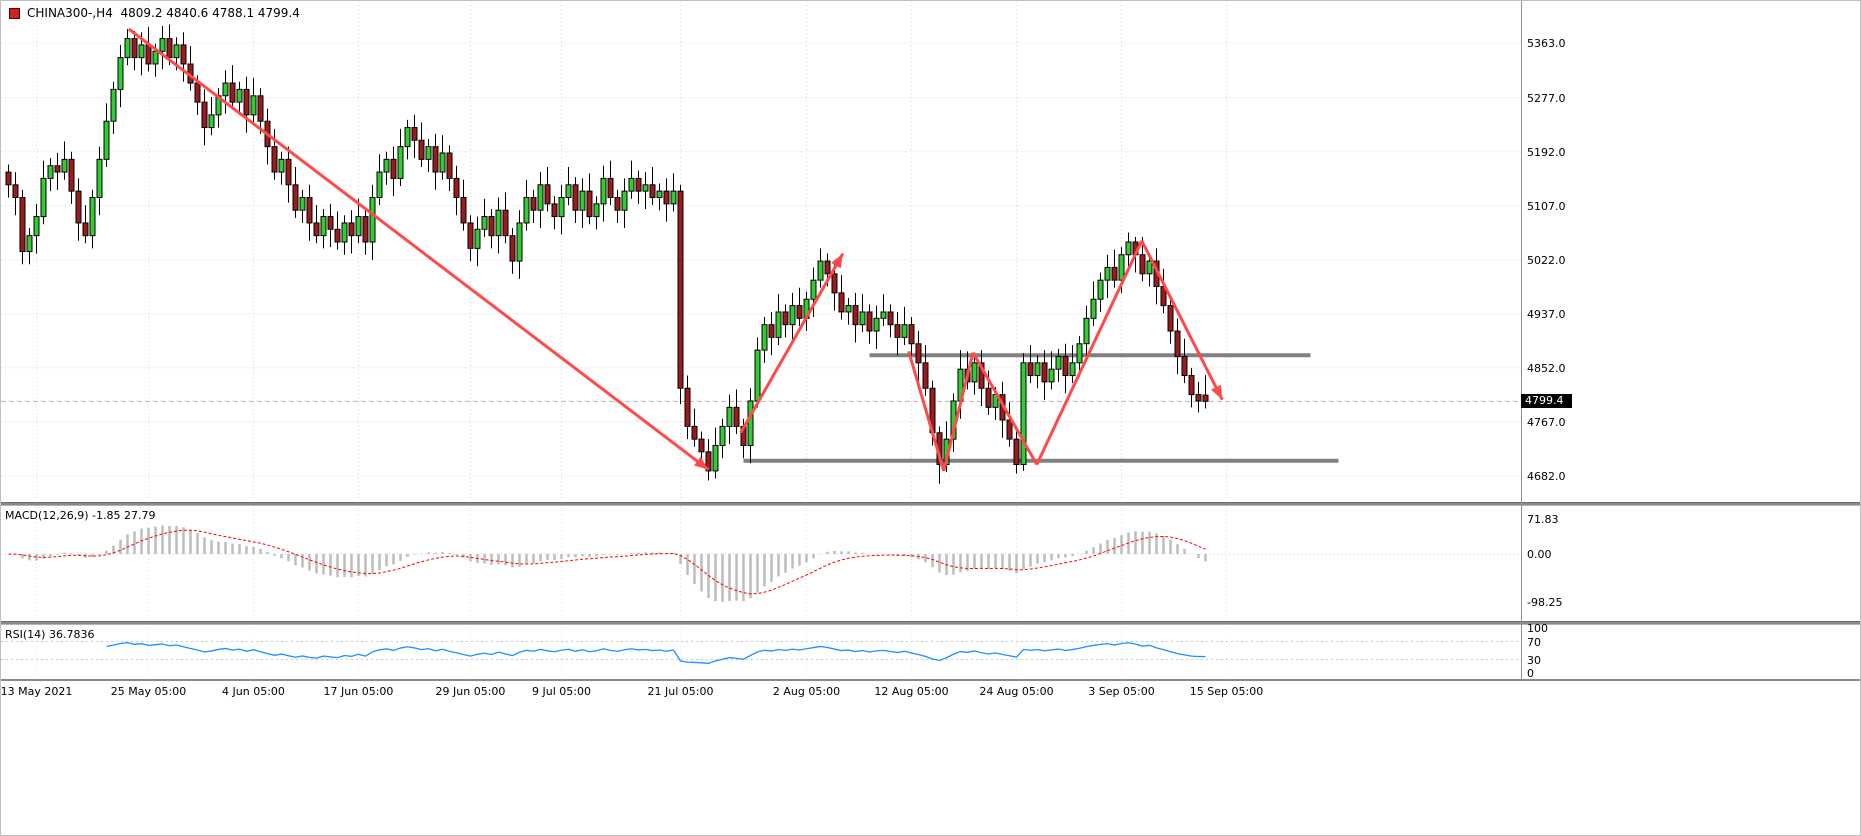 The image size is (1861, 836). Describe the element at coordinates (1539, 554) in the screenshot. I see `macd-tick-label: 0.00` at that location.